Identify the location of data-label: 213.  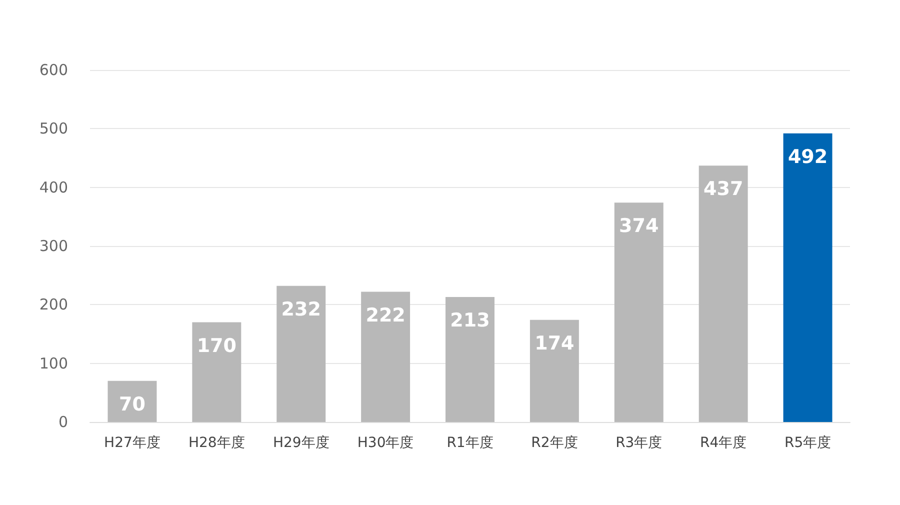
(470, 321).